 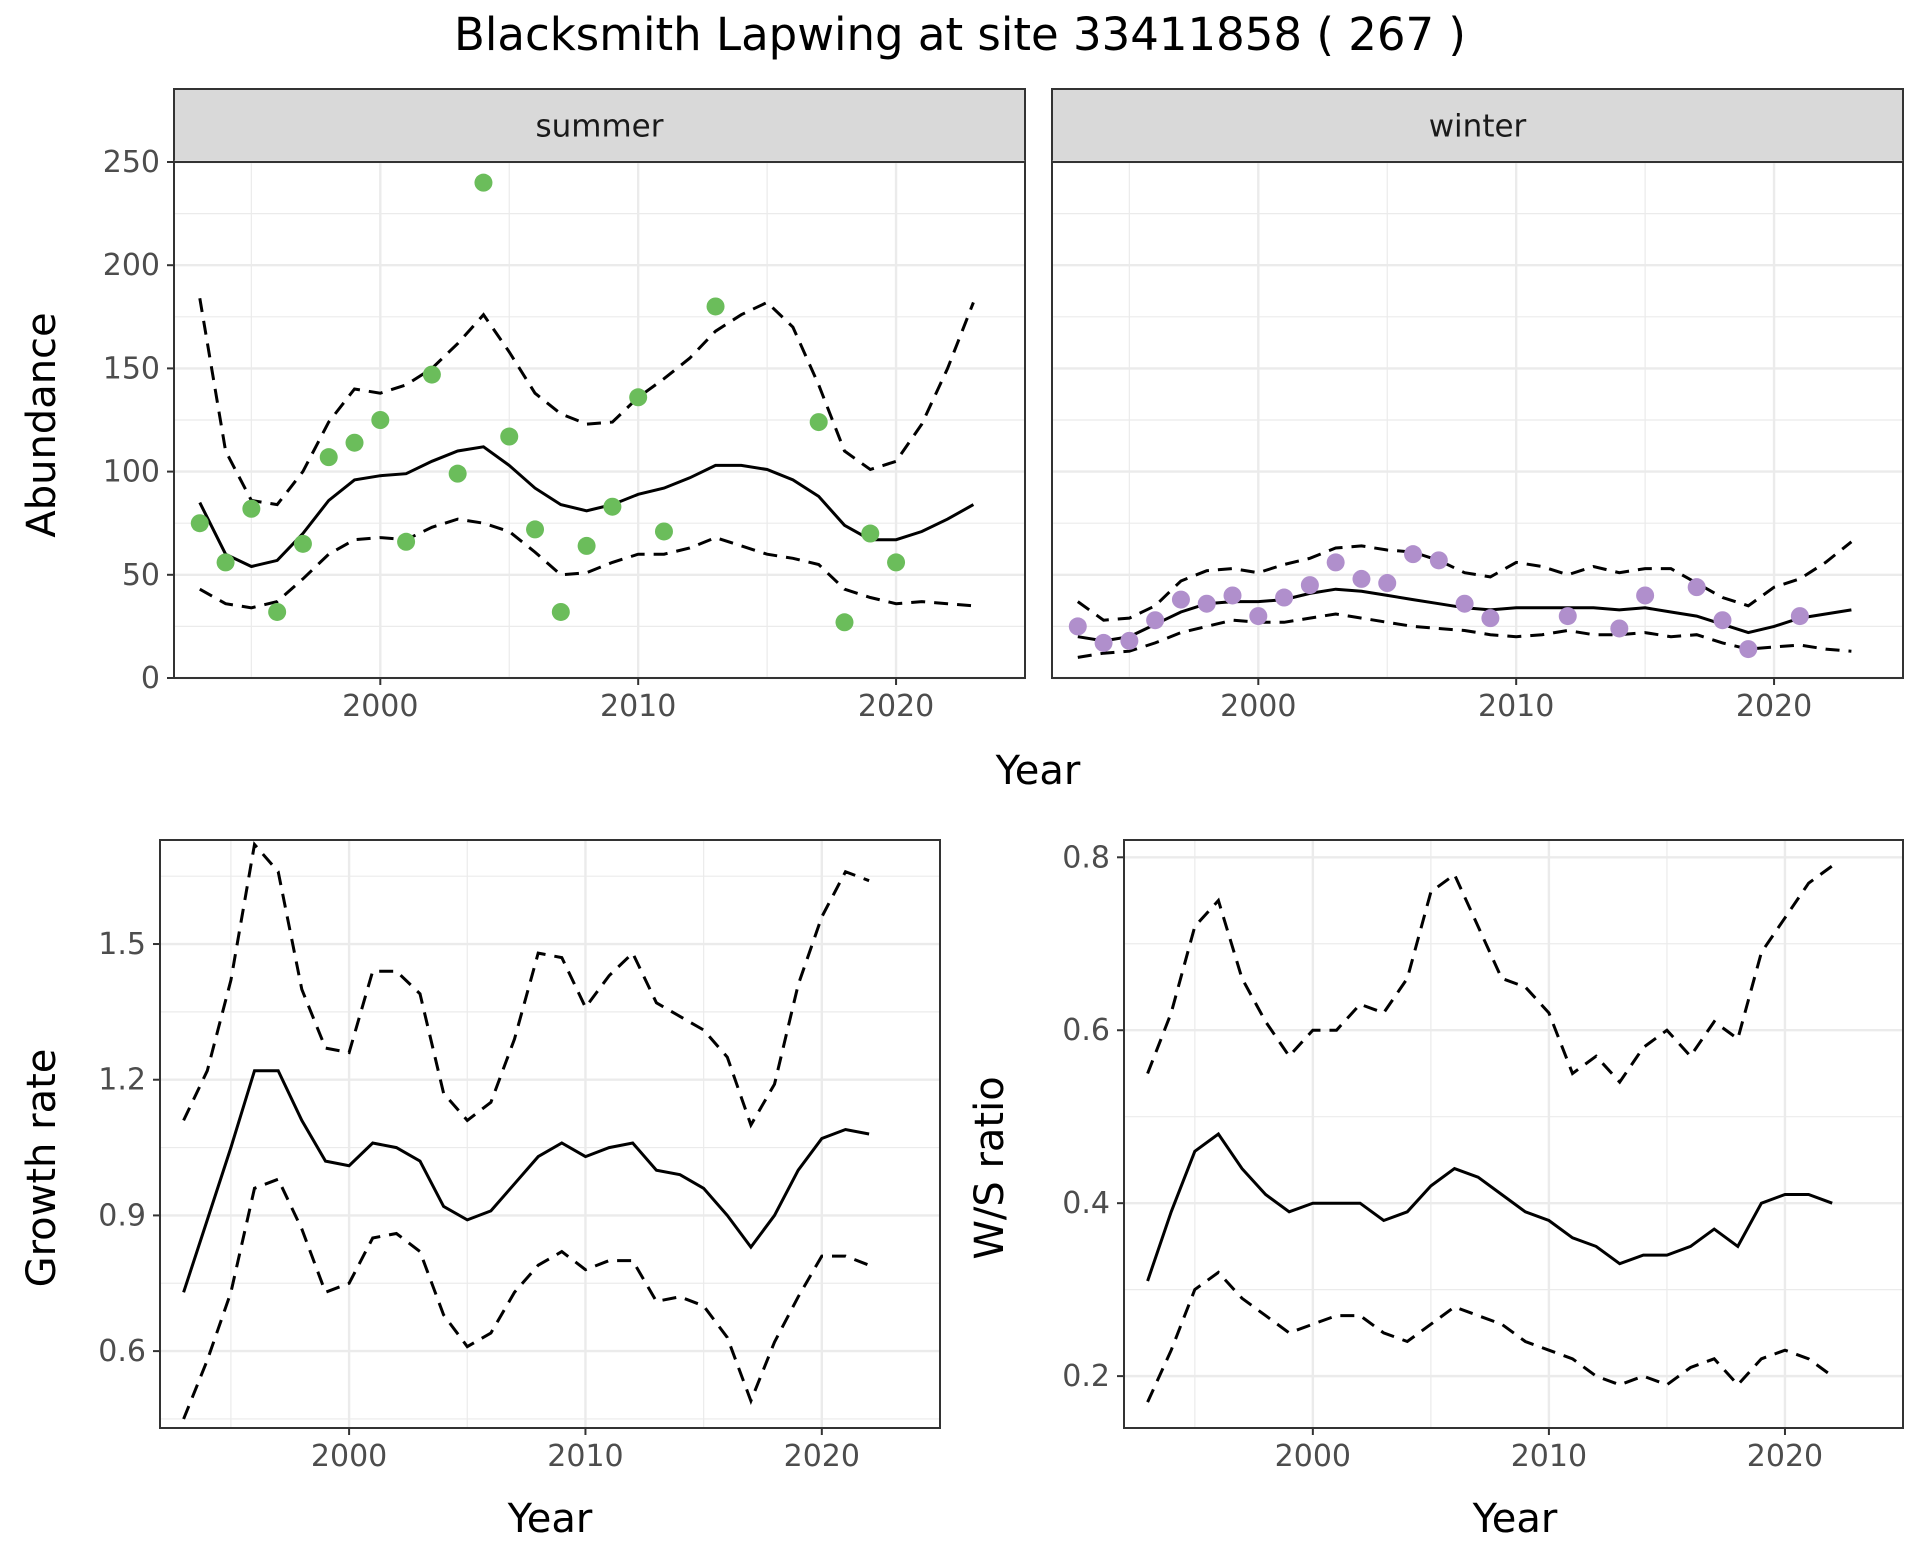 What do you see at coordinates (141, 575) in the screenshot?
I see `y-tick-label: 50` at bounding box center [141, 575].